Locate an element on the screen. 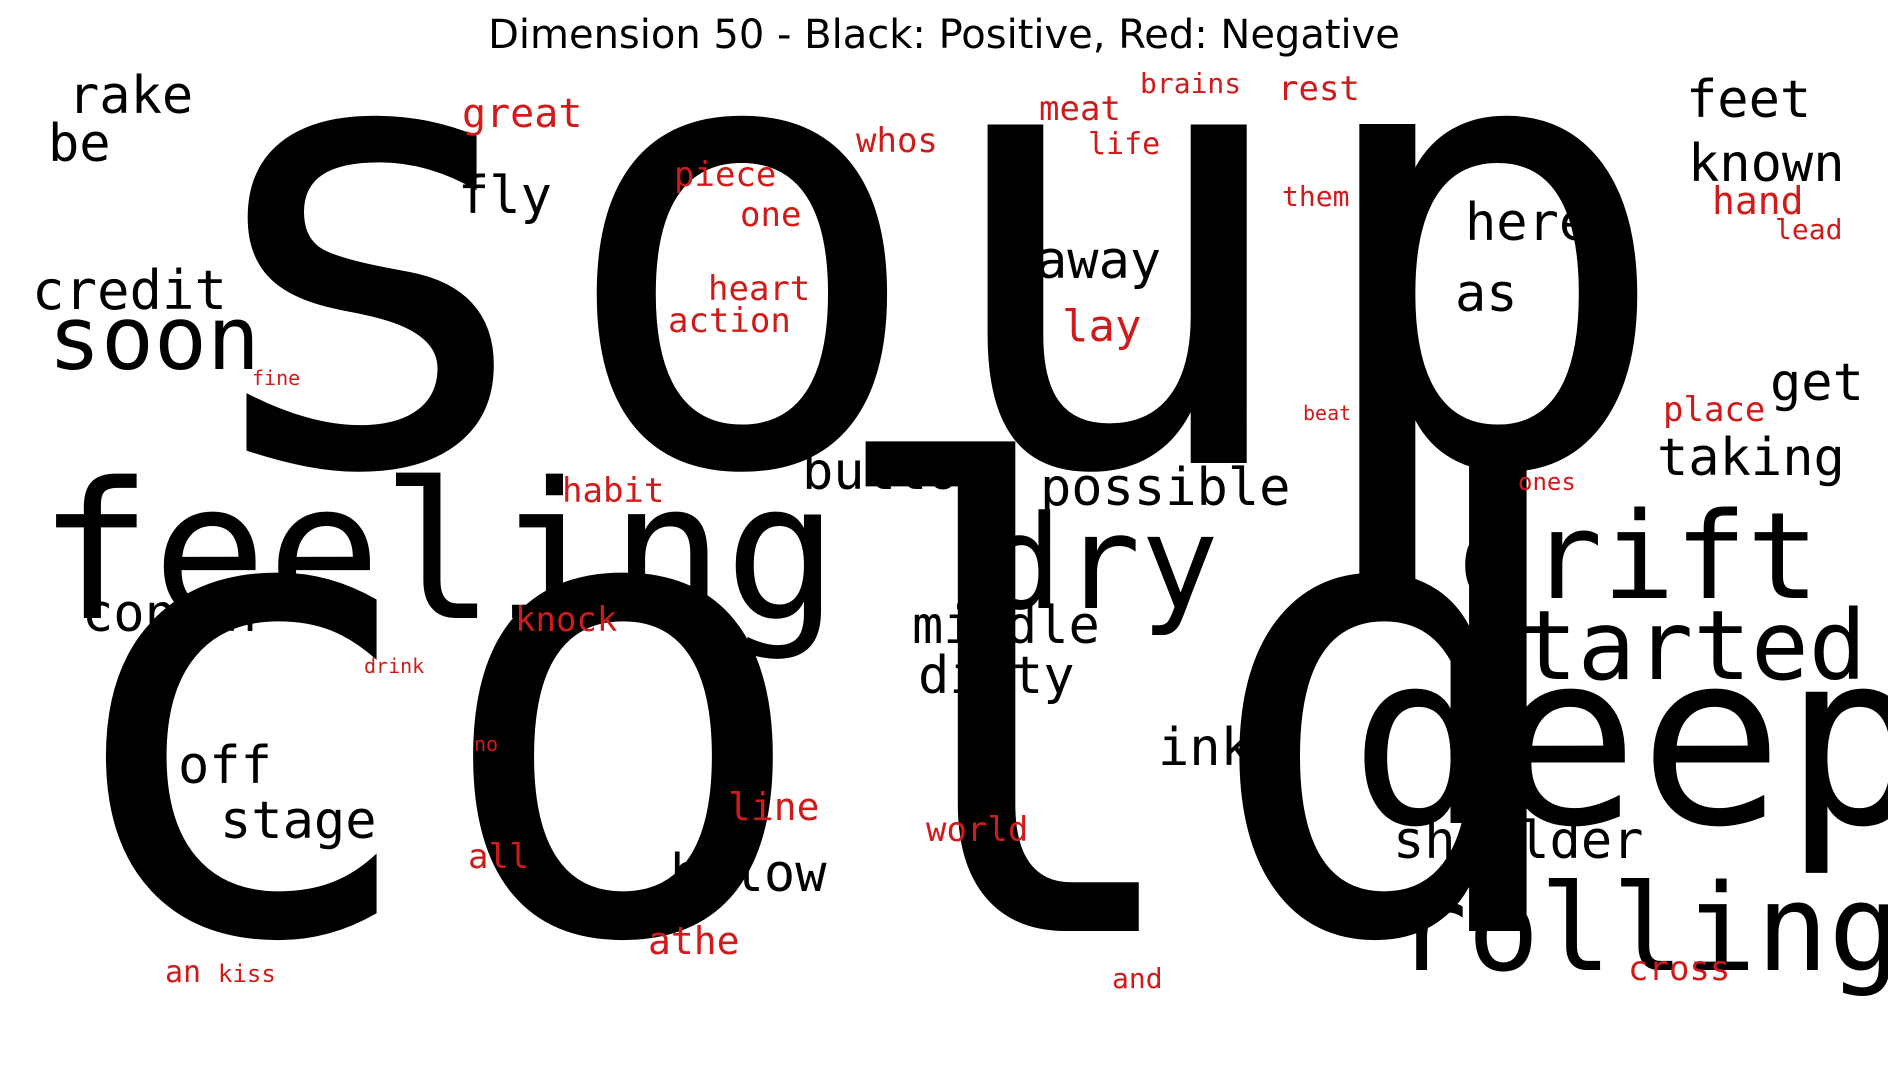 This screenshot has height=1082, width=1888. word-shoulder: shoulder is located at coordinates (1518, 841).